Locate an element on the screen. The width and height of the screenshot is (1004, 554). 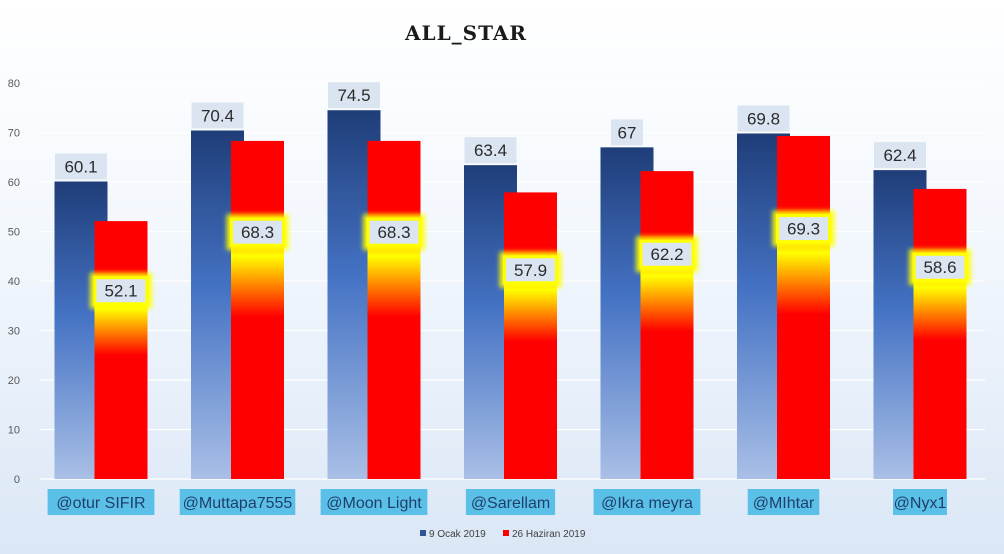
legend-label: 9 Ocak 2019 is located at coordinates (457, 534).